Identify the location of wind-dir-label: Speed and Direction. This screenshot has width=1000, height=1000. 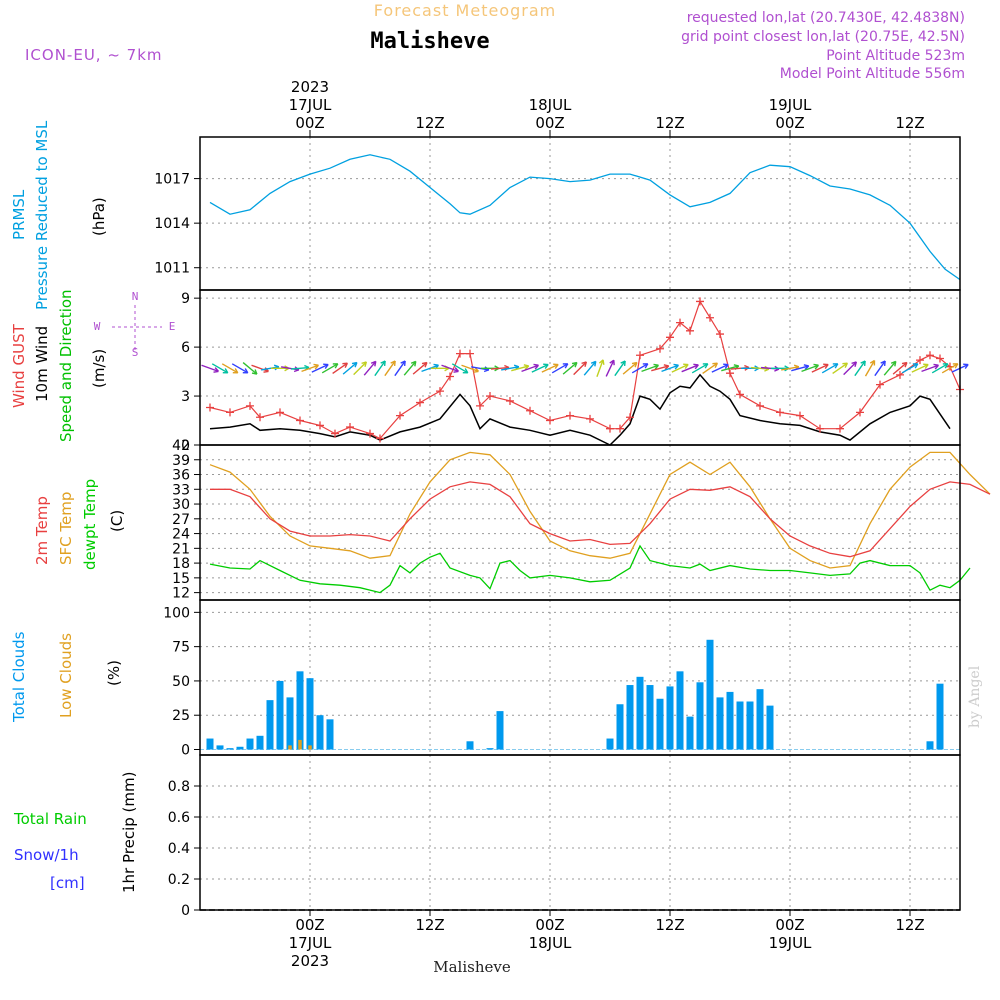
(66, 365).